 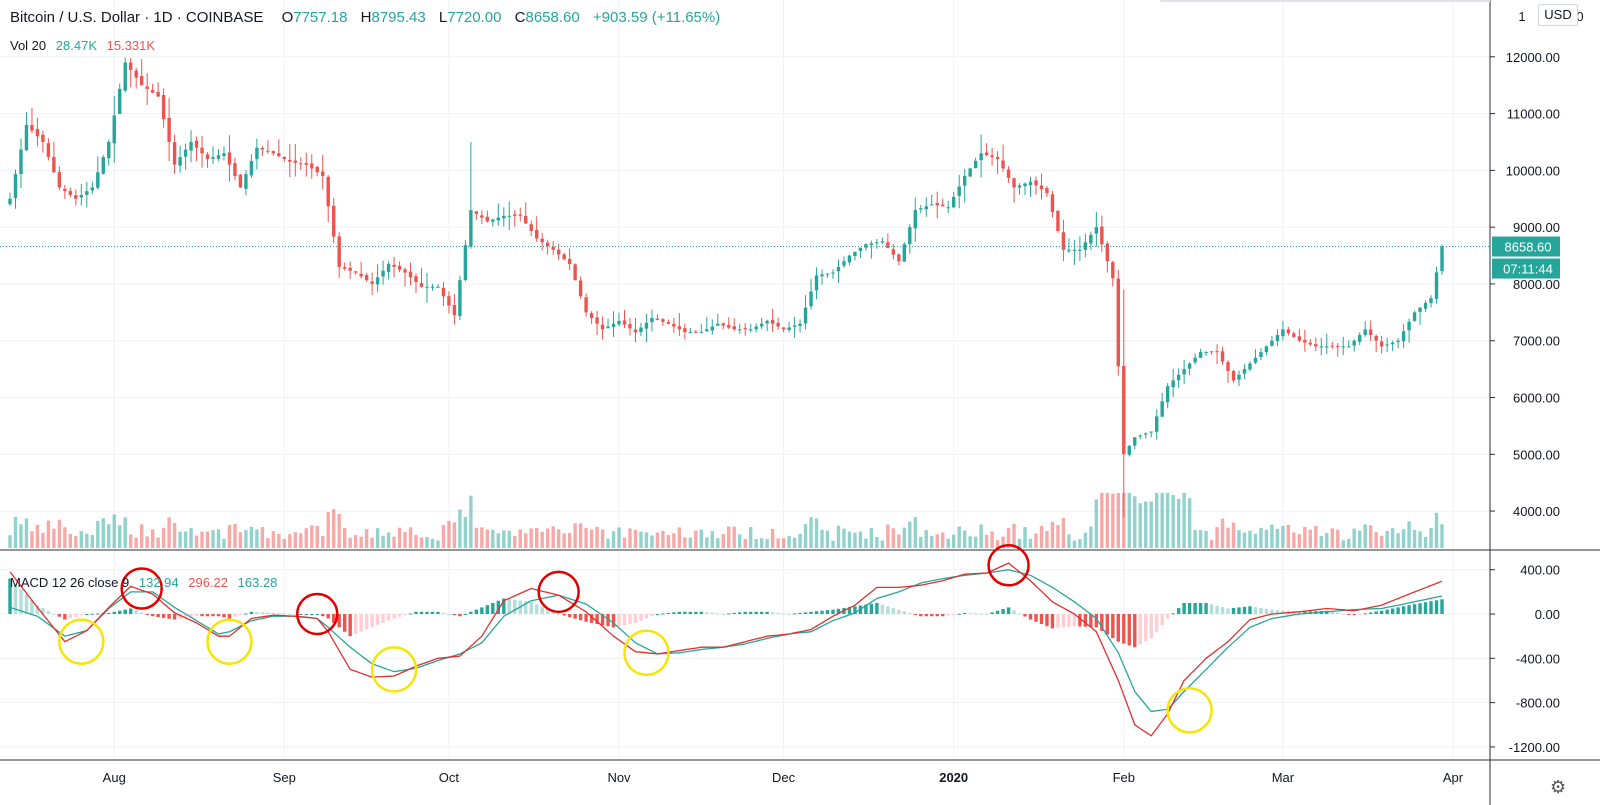 What do you see at coordinates (1526, 268) in the screenshot?
I see `countdown-badge` at bounding box center [1526, 268].